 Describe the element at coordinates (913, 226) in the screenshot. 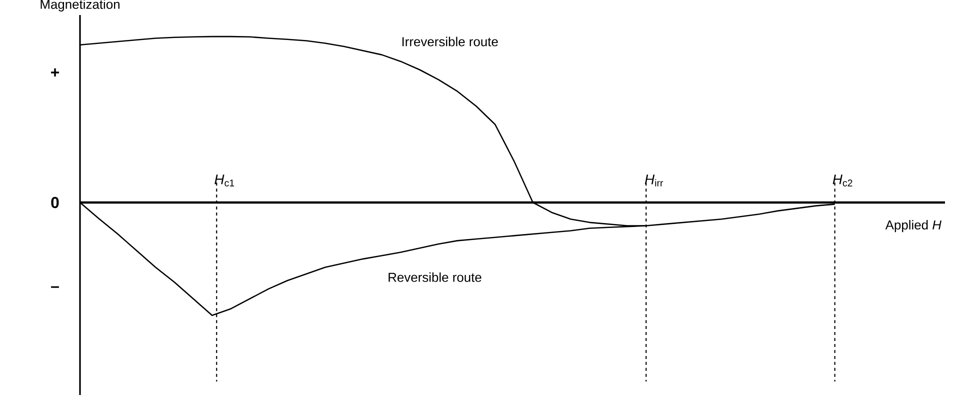

I see `x-axis-title: Applied H` at that location.